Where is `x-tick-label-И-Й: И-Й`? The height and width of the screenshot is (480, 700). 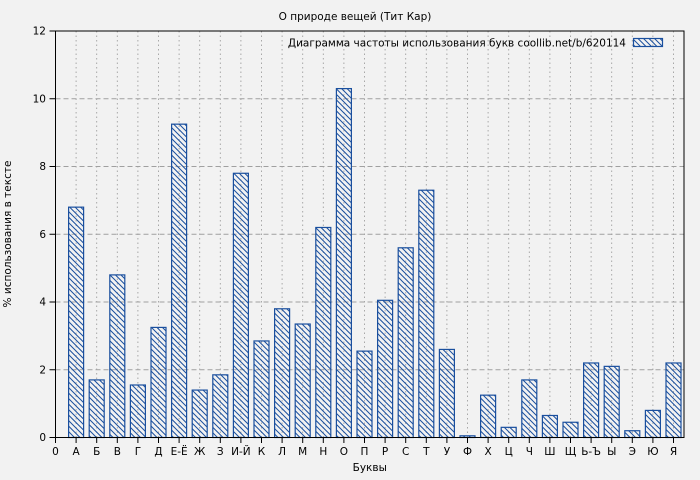 x-tick-label-И-Й: И-Й is located at coordinates (241, 451).